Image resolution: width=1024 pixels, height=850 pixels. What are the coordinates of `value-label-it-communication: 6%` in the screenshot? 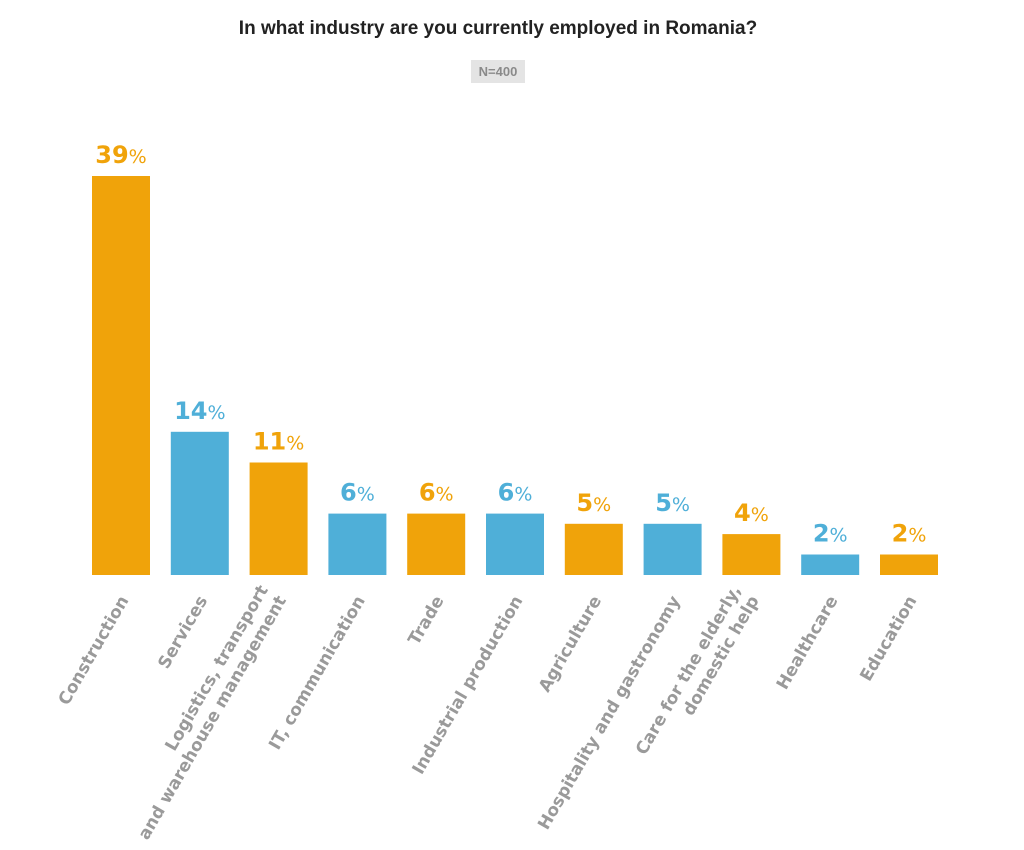 It's located at (357, 493).